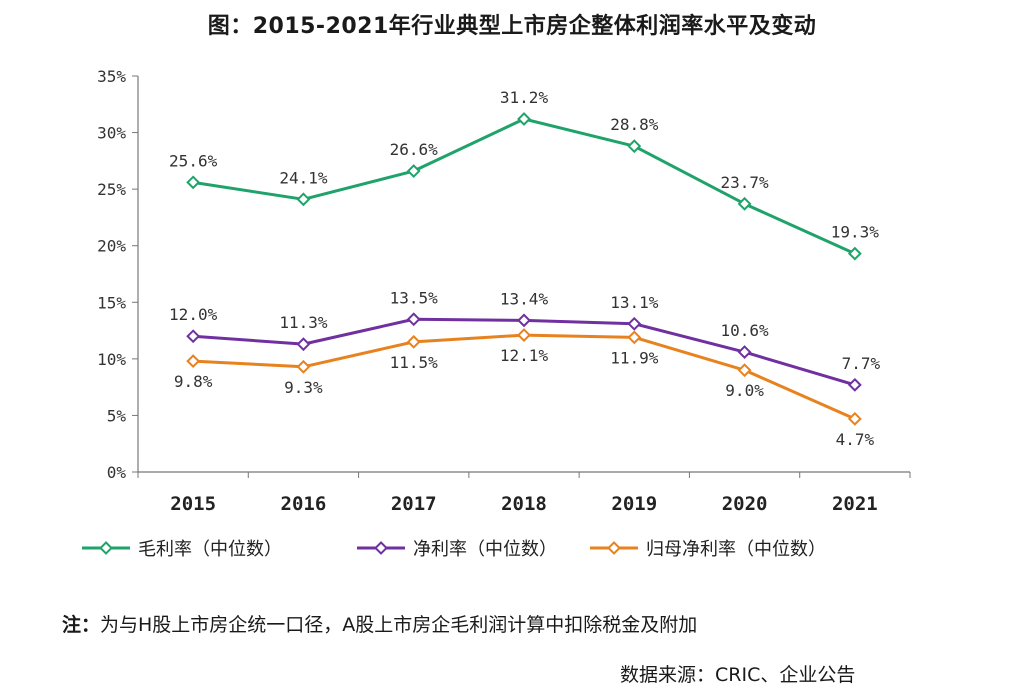  I want to click on x-tick-label: 2015, so click(193, 504).